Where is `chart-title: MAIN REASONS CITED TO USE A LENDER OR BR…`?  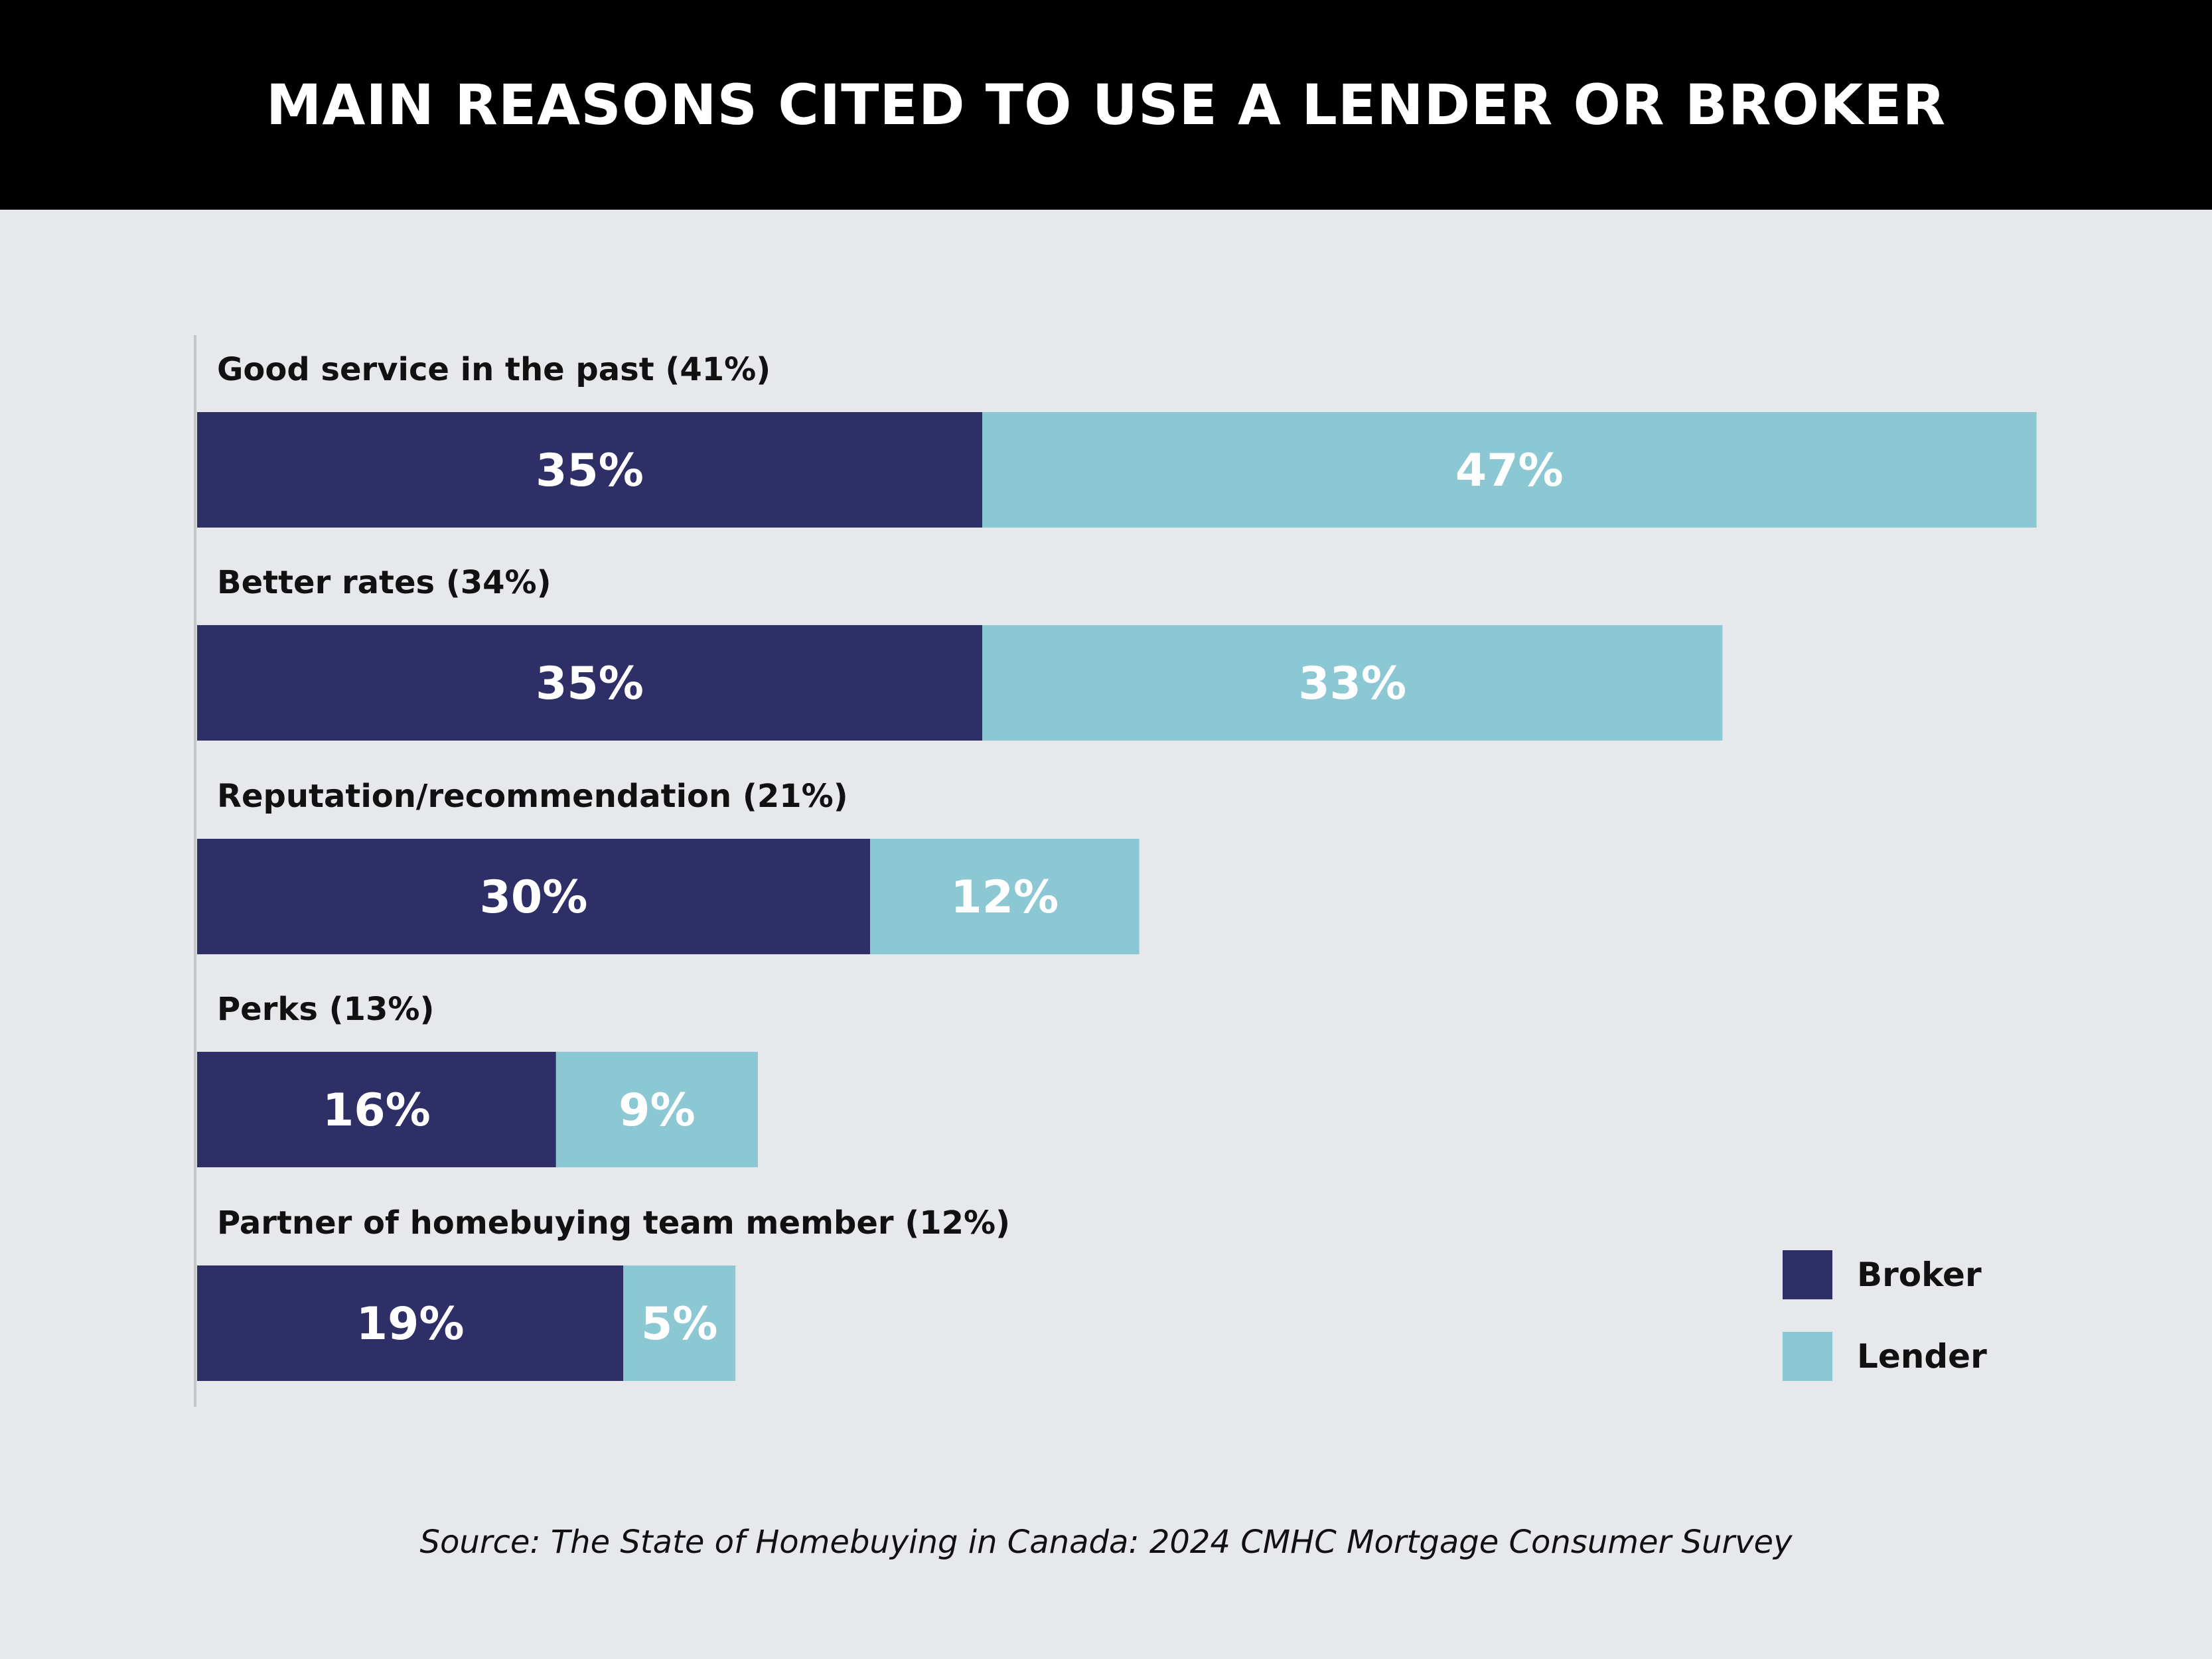 chart-title: MAIN REASONS CITED TO USE A LENDER OR BR… is located at coordinates (1106, 104).